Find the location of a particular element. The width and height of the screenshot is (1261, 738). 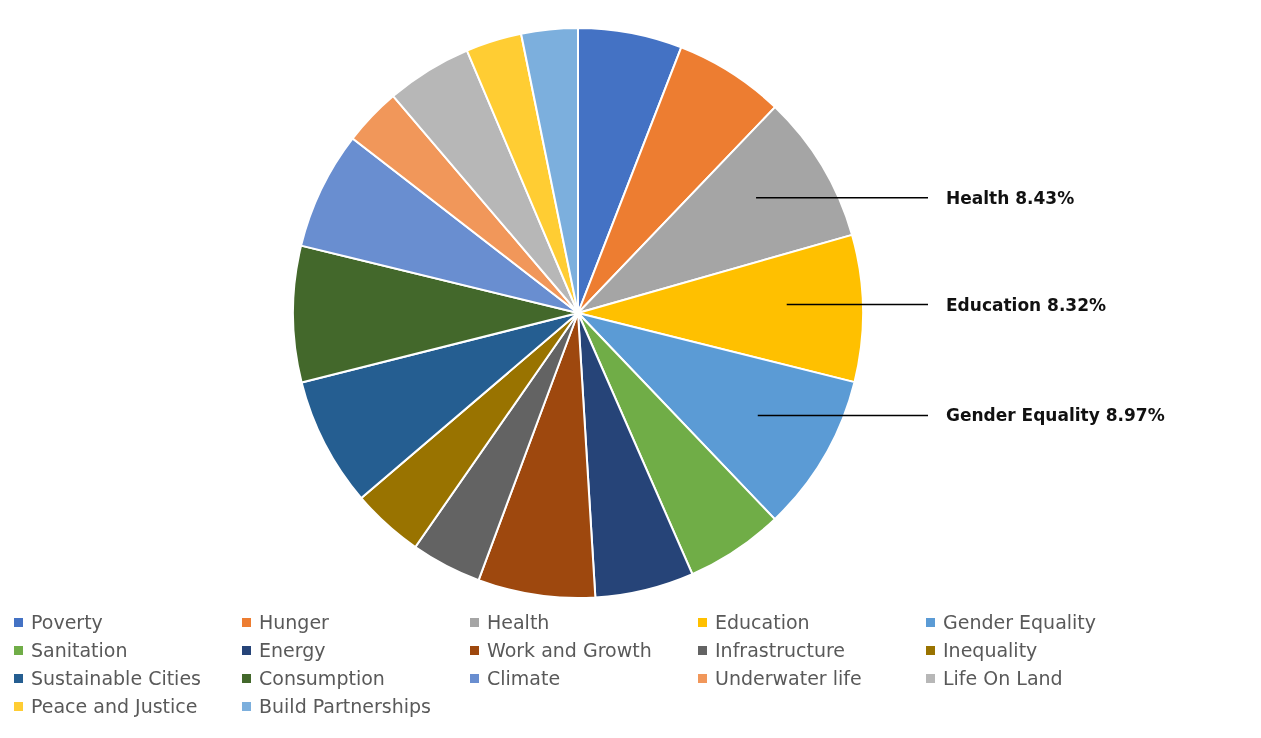

category-label: Health 8.43% is located at coordinates (1010, 197).